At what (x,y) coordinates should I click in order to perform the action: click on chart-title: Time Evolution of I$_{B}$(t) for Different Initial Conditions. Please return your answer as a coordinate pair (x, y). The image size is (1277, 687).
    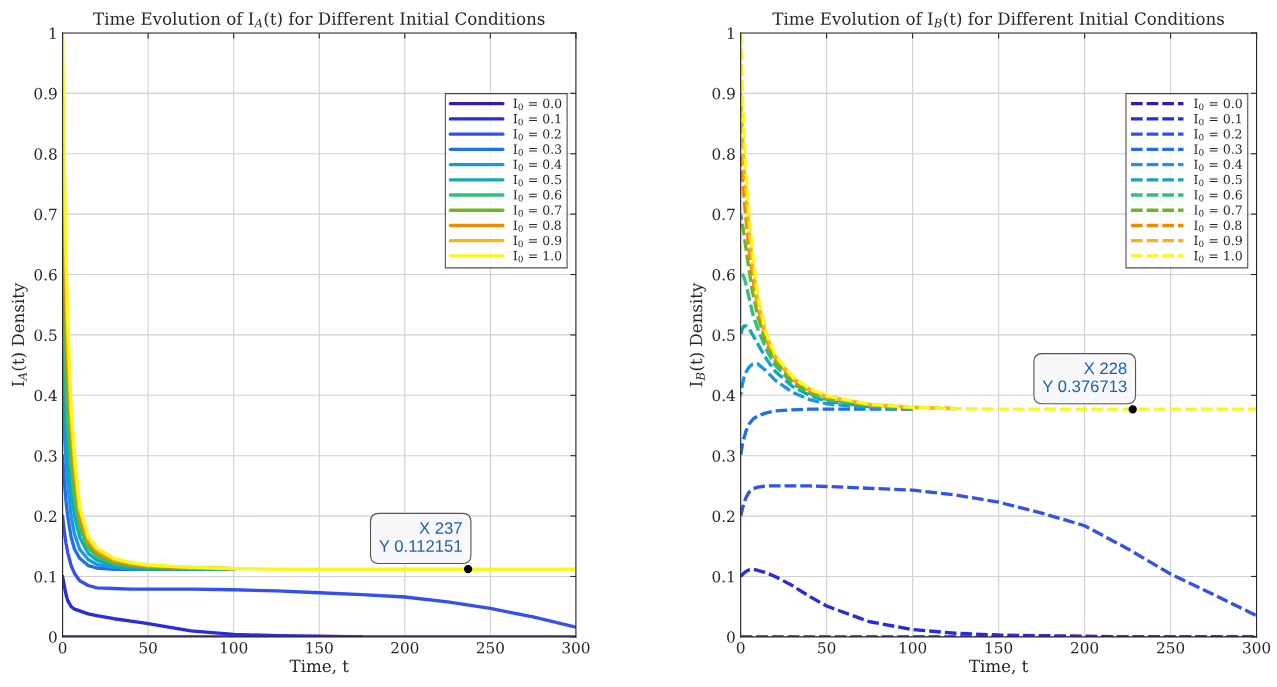
    Looking at the image, I should click on (998, 19).